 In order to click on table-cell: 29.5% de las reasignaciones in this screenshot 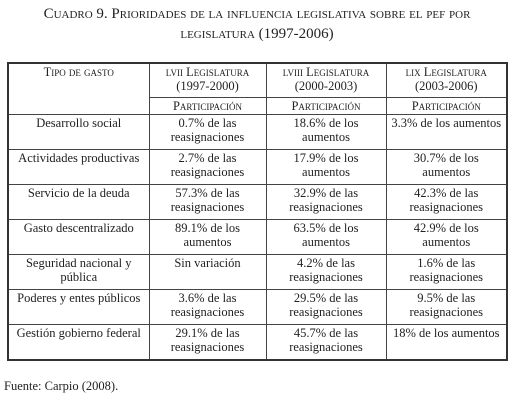, I will do `click(326, 306)`.